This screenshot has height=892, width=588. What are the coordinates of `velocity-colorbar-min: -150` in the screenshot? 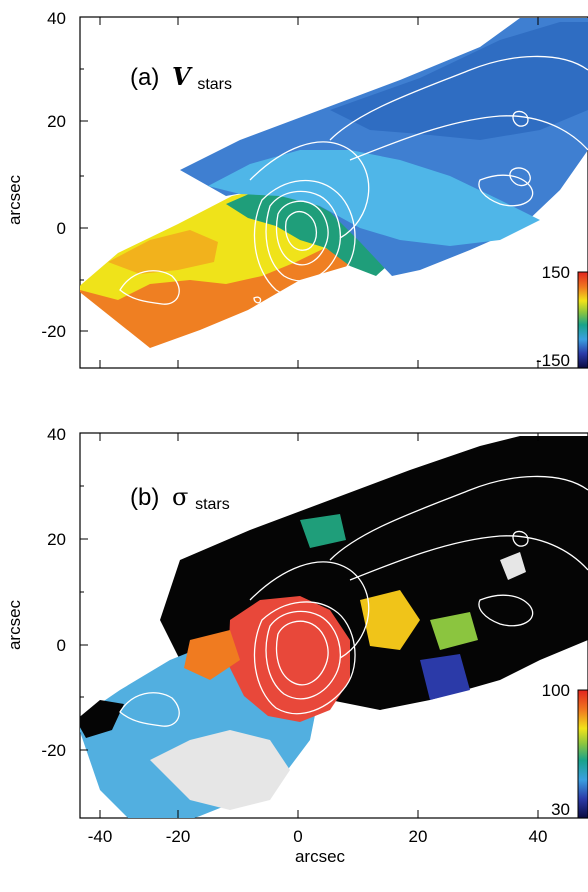 It's located at (553, 360).